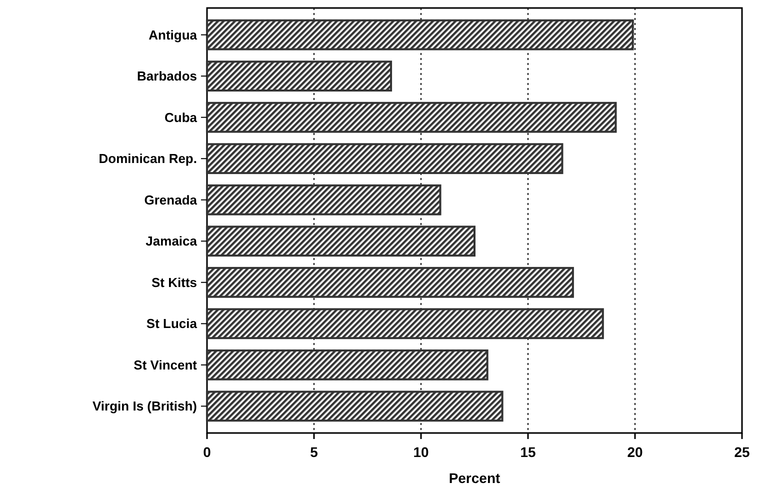 The image size is (760, 495). I want to click on x-tick-label: 5, so click(314, 452).